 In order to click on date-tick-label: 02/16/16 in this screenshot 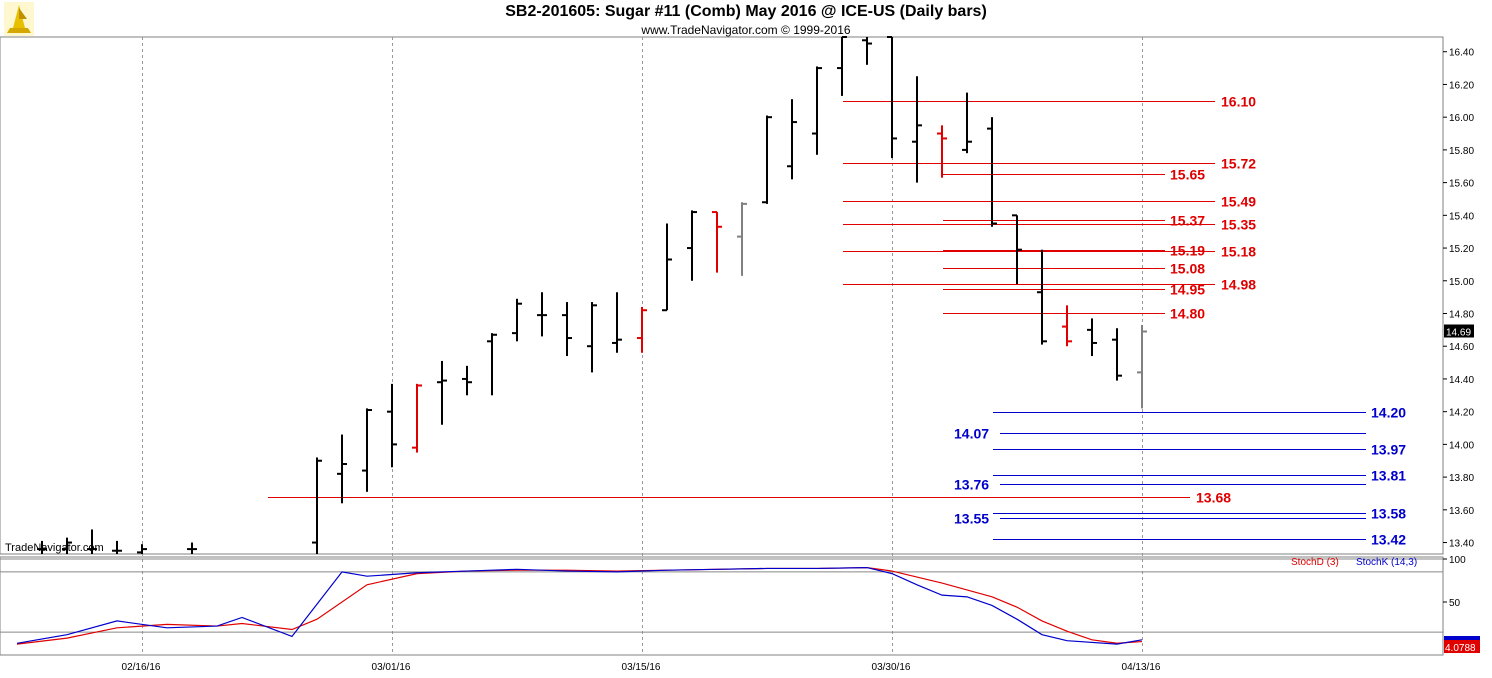, I will do `click(141, 667)`.